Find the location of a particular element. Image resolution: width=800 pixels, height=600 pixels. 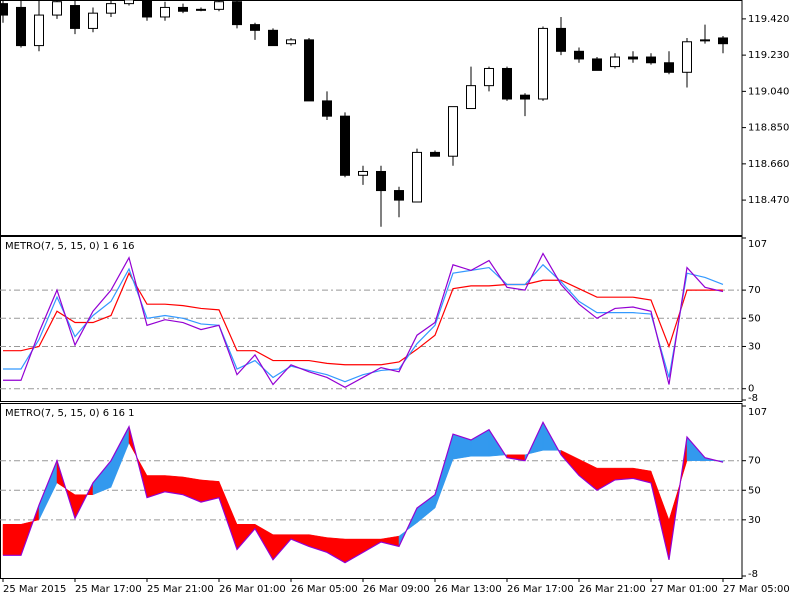

indicator-title: METRO(7, 5, 15, 0) 1 6 16 is located at coordinates (70, 246).